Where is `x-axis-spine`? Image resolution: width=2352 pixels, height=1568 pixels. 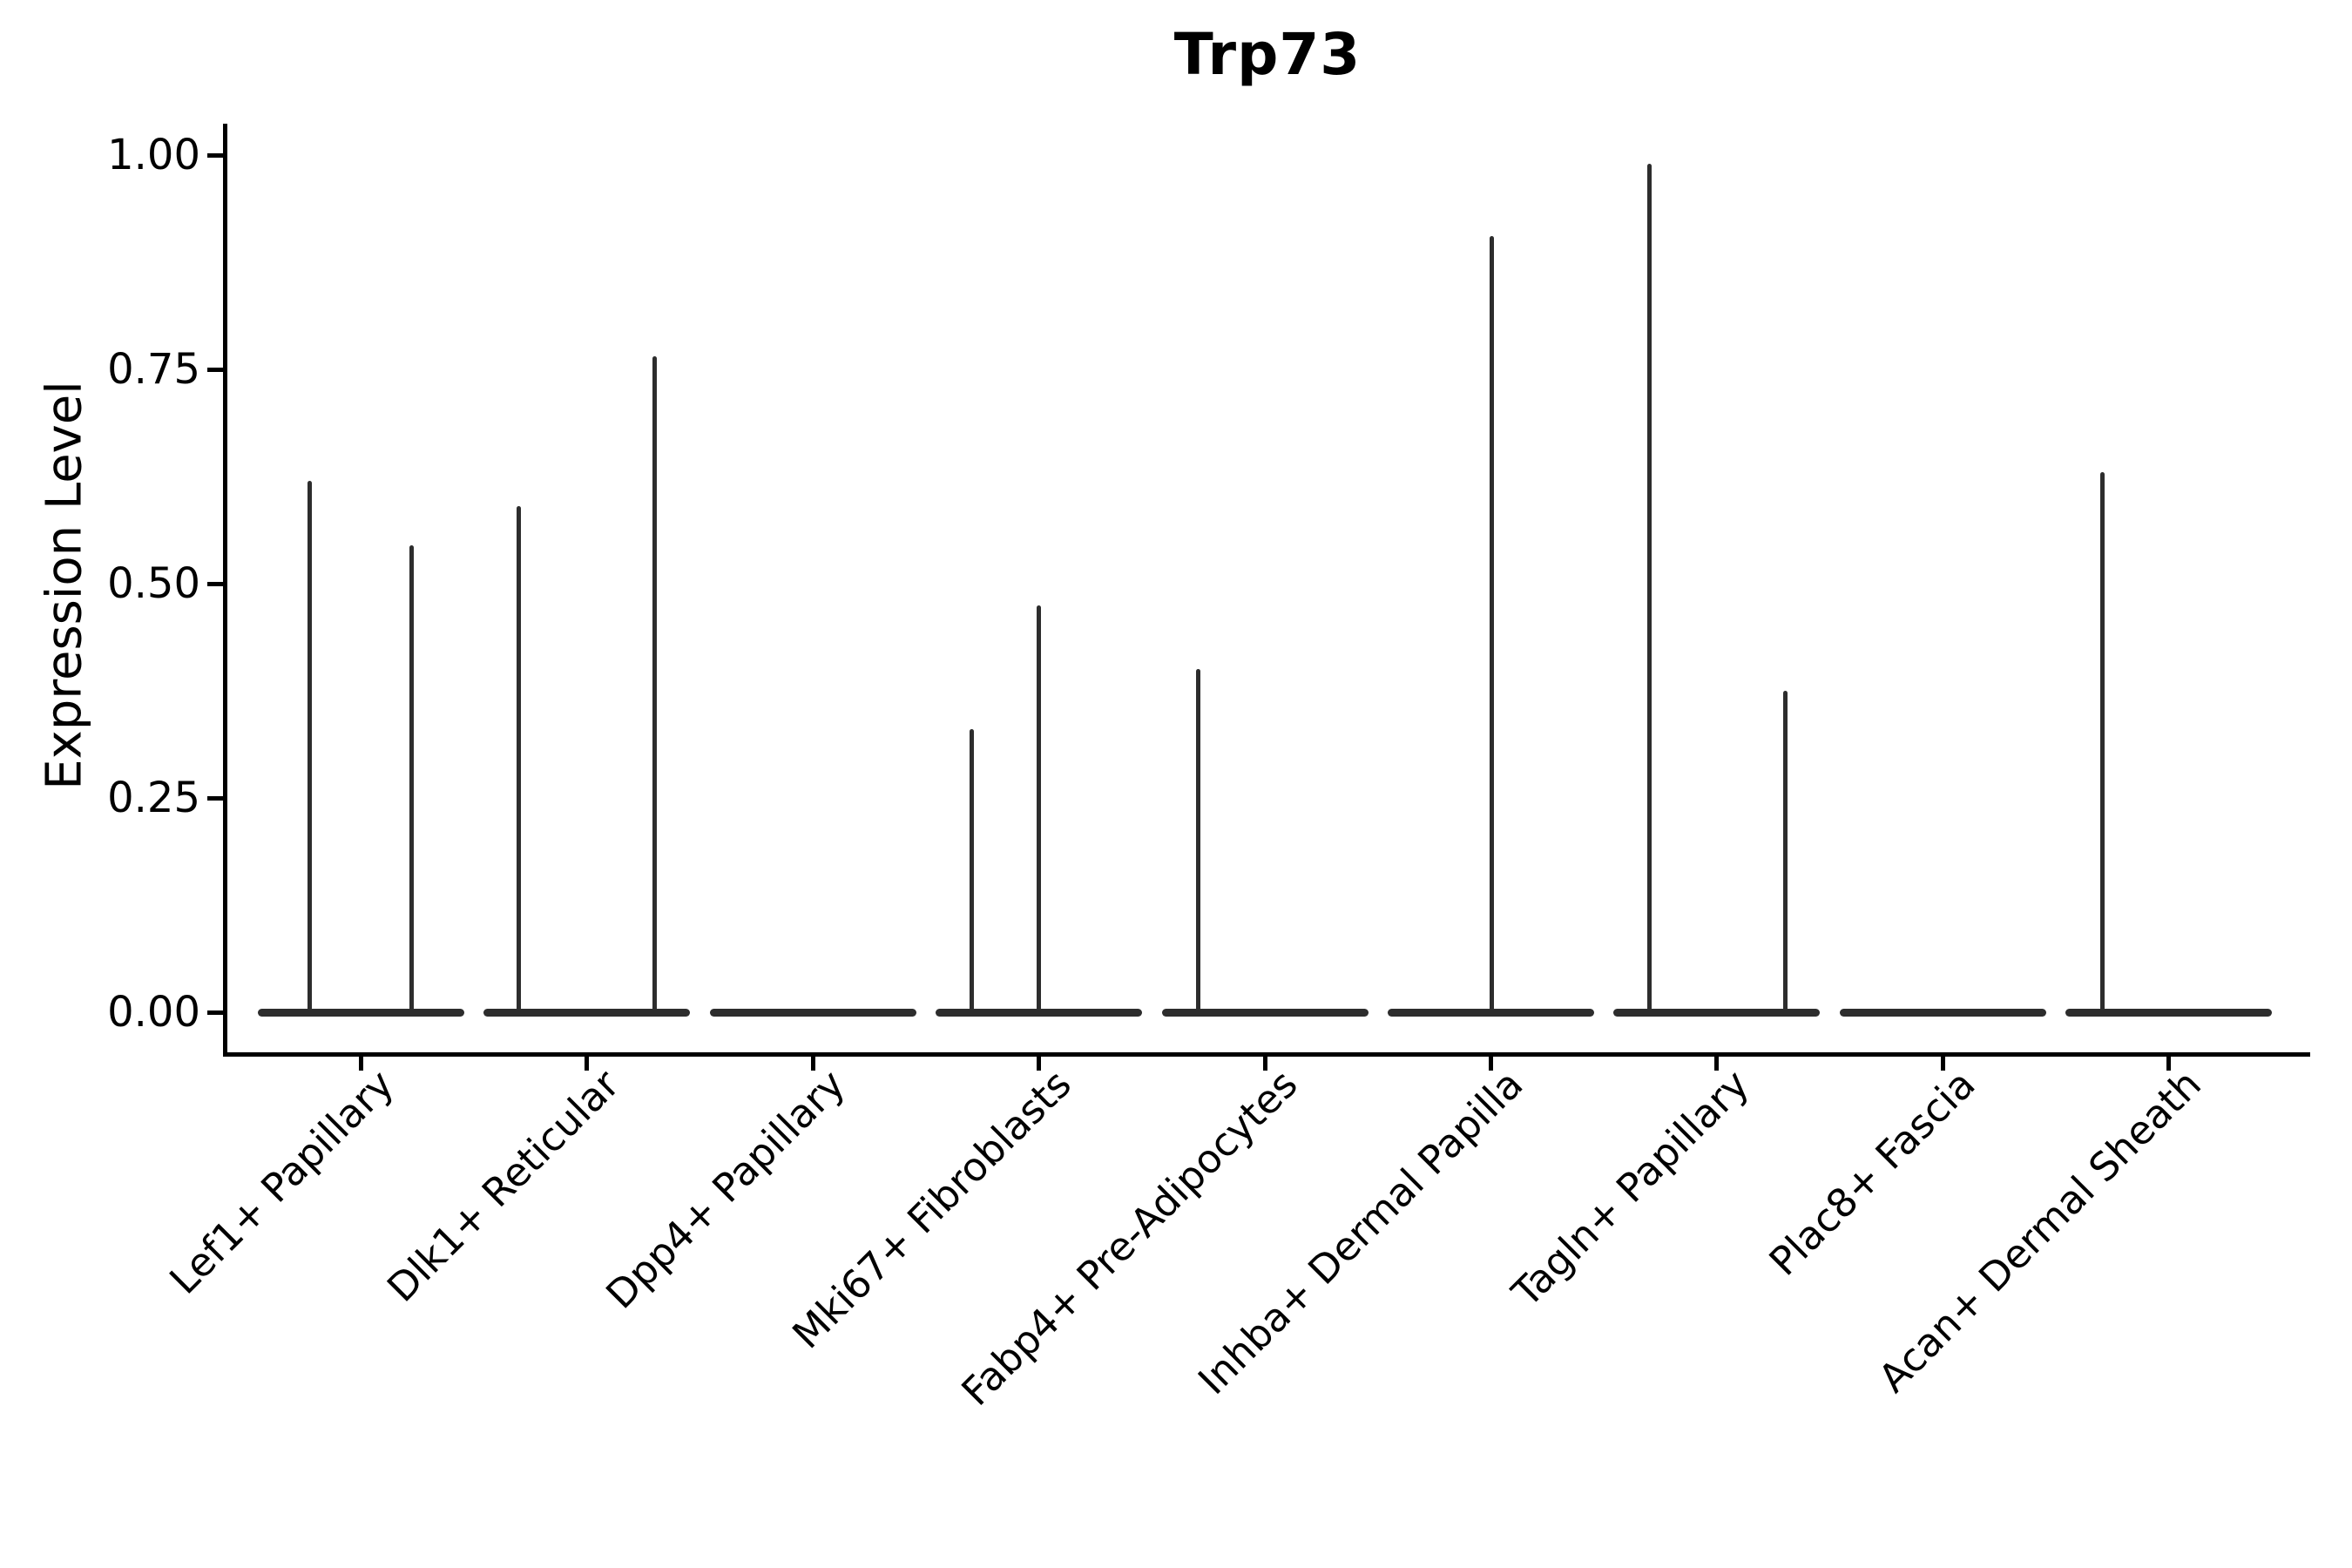 x-axis-spine is located at coordinates (1266, 1054).